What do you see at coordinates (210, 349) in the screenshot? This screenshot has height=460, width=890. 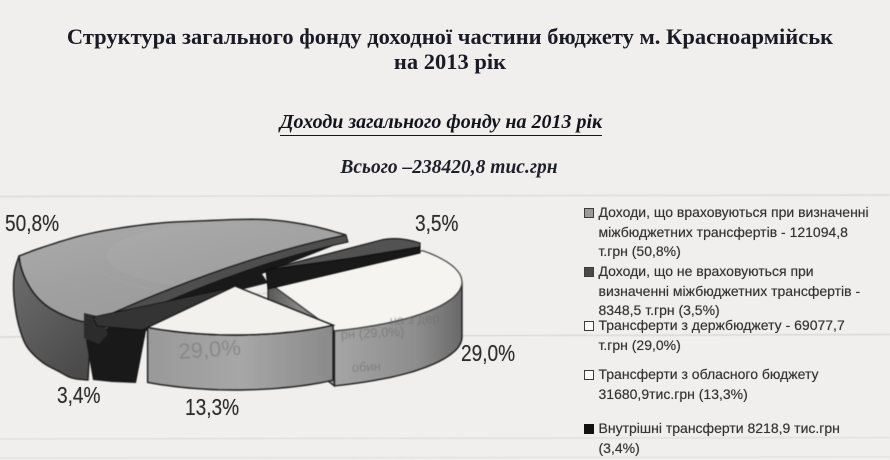 I see `svg-text: 29,0%` at bounding box center [210, 349].